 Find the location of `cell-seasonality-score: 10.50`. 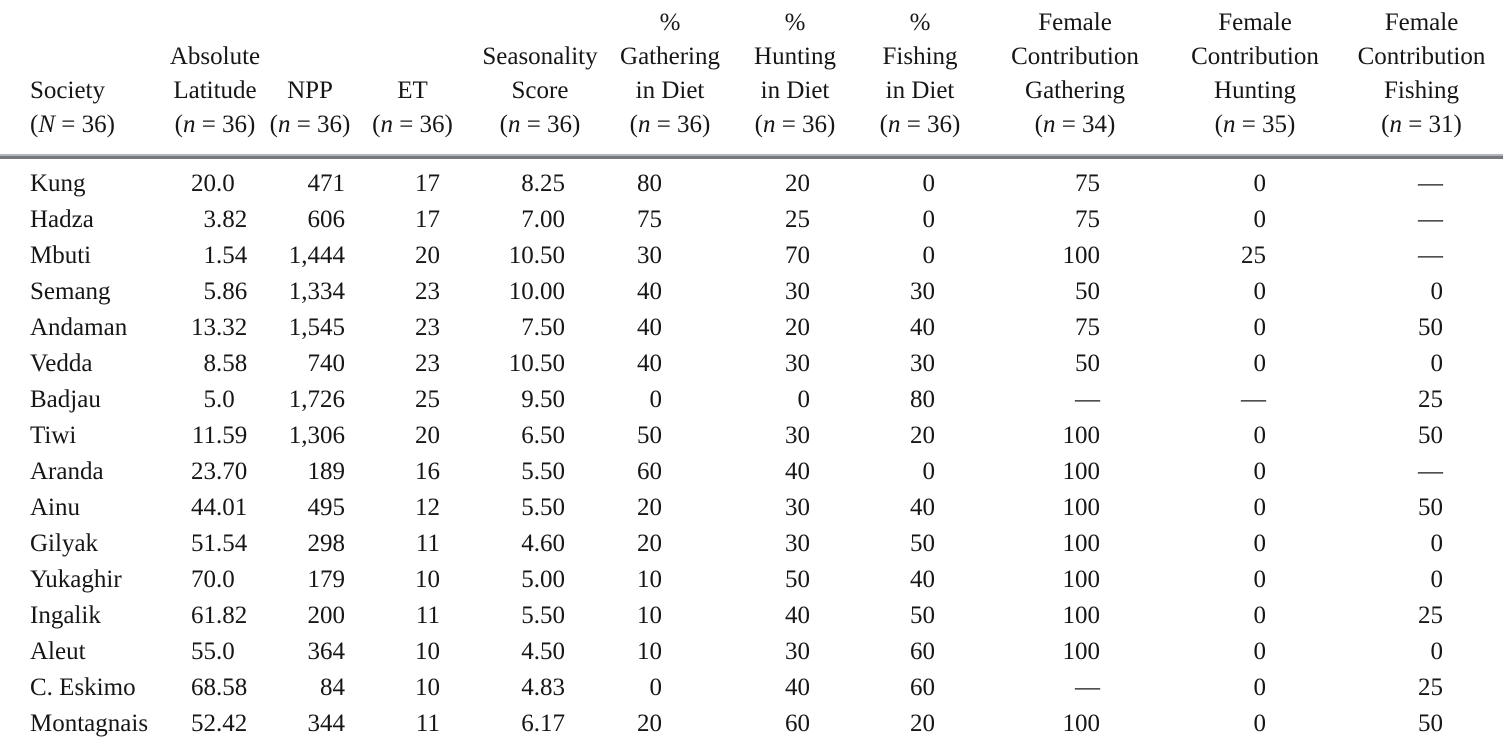

cell-seasonality-score: 10.50 is located at coordinates (536, 255).